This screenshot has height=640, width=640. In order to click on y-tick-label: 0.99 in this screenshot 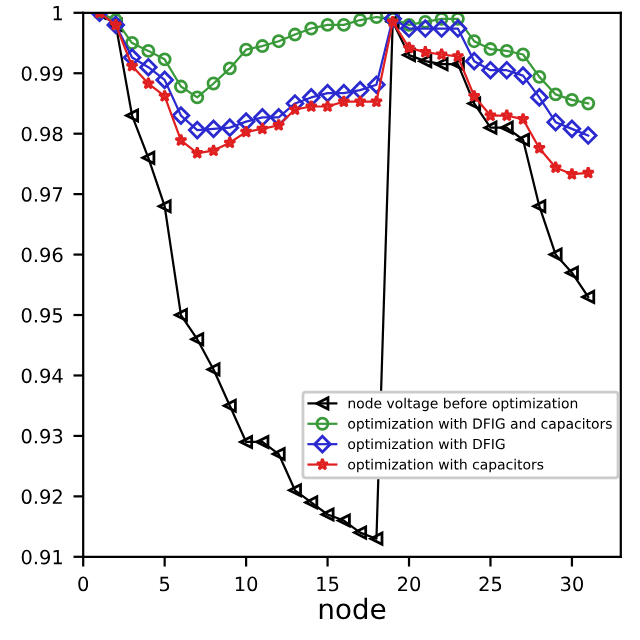, I will do `click(42, 73)`.